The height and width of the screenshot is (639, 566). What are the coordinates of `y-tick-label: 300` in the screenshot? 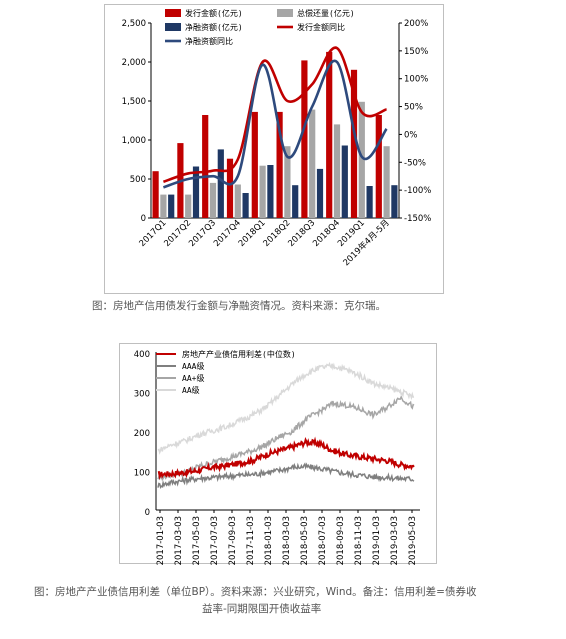 It's located at (142, 395).